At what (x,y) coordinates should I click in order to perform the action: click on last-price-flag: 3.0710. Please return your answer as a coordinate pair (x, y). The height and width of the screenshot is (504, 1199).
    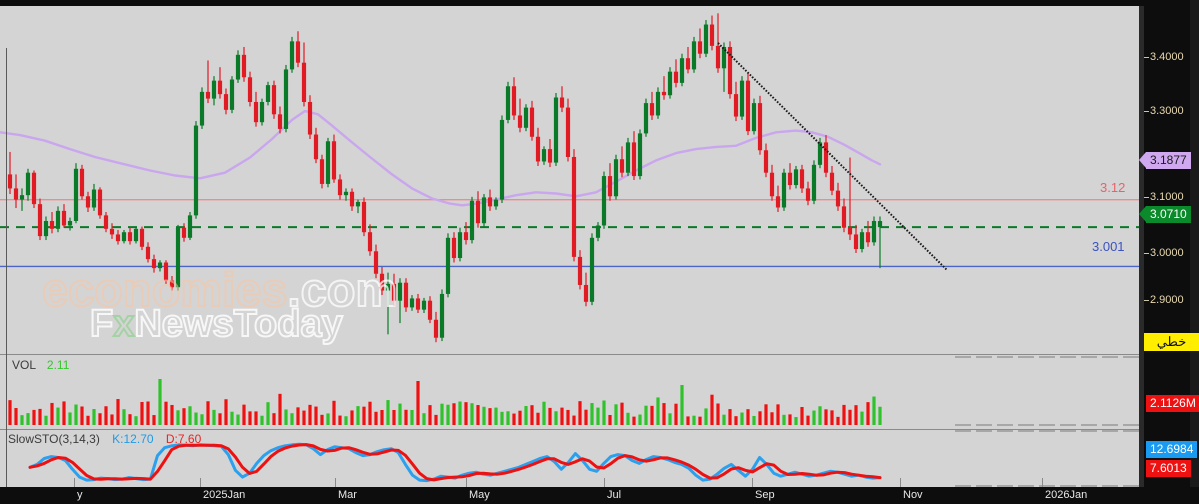
    Looking at the image, I should click on (1168, 214).